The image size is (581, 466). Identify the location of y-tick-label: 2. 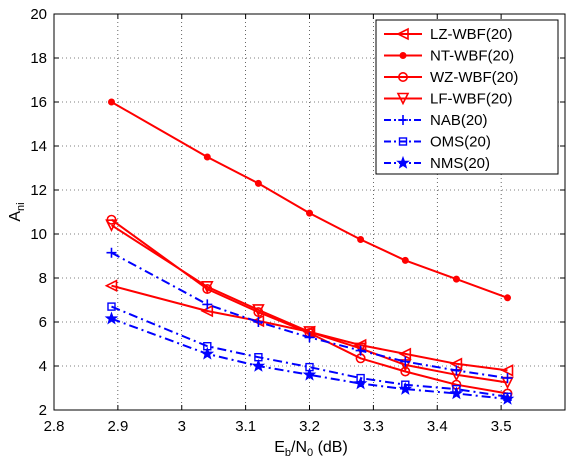
(43, 410).